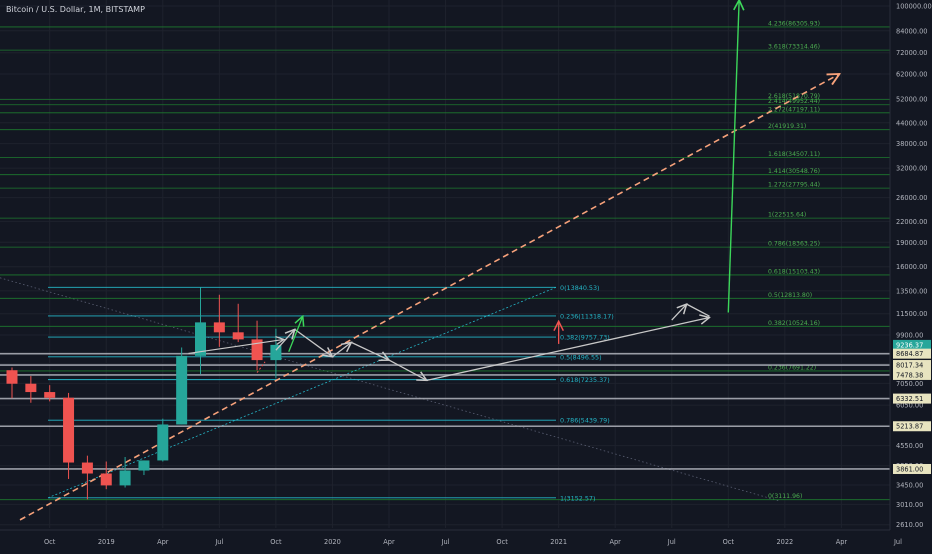  What do you see at coordinates (911, 169) in the screenshot?
I see `y-tick-label-8: 32000.00` at bounding box center [911, 169].